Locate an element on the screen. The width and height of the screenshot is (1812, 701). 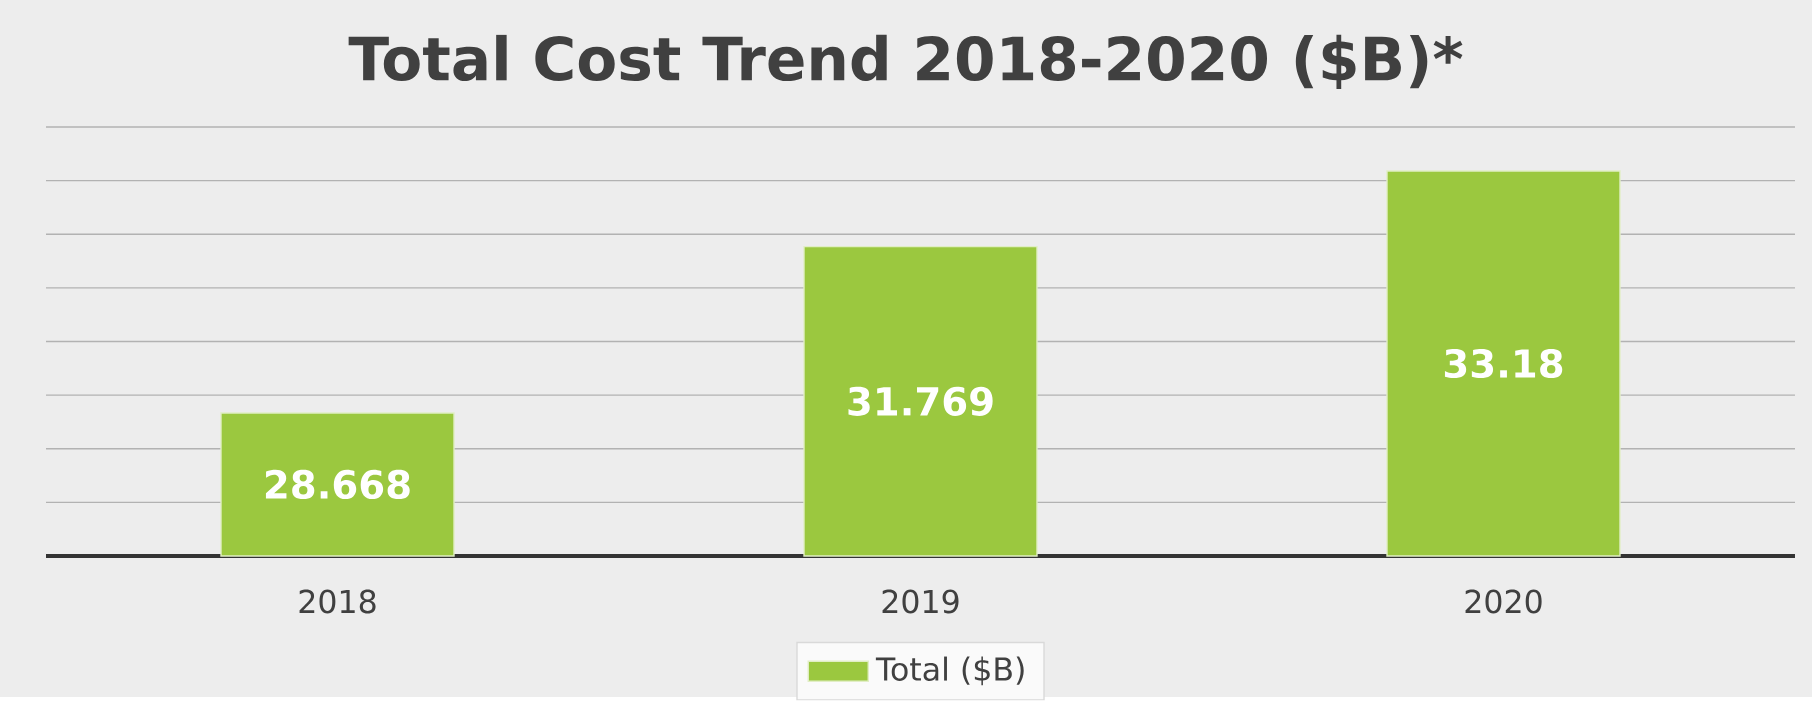
x-tick-label: 2019 is located at coordinates (920, 601).